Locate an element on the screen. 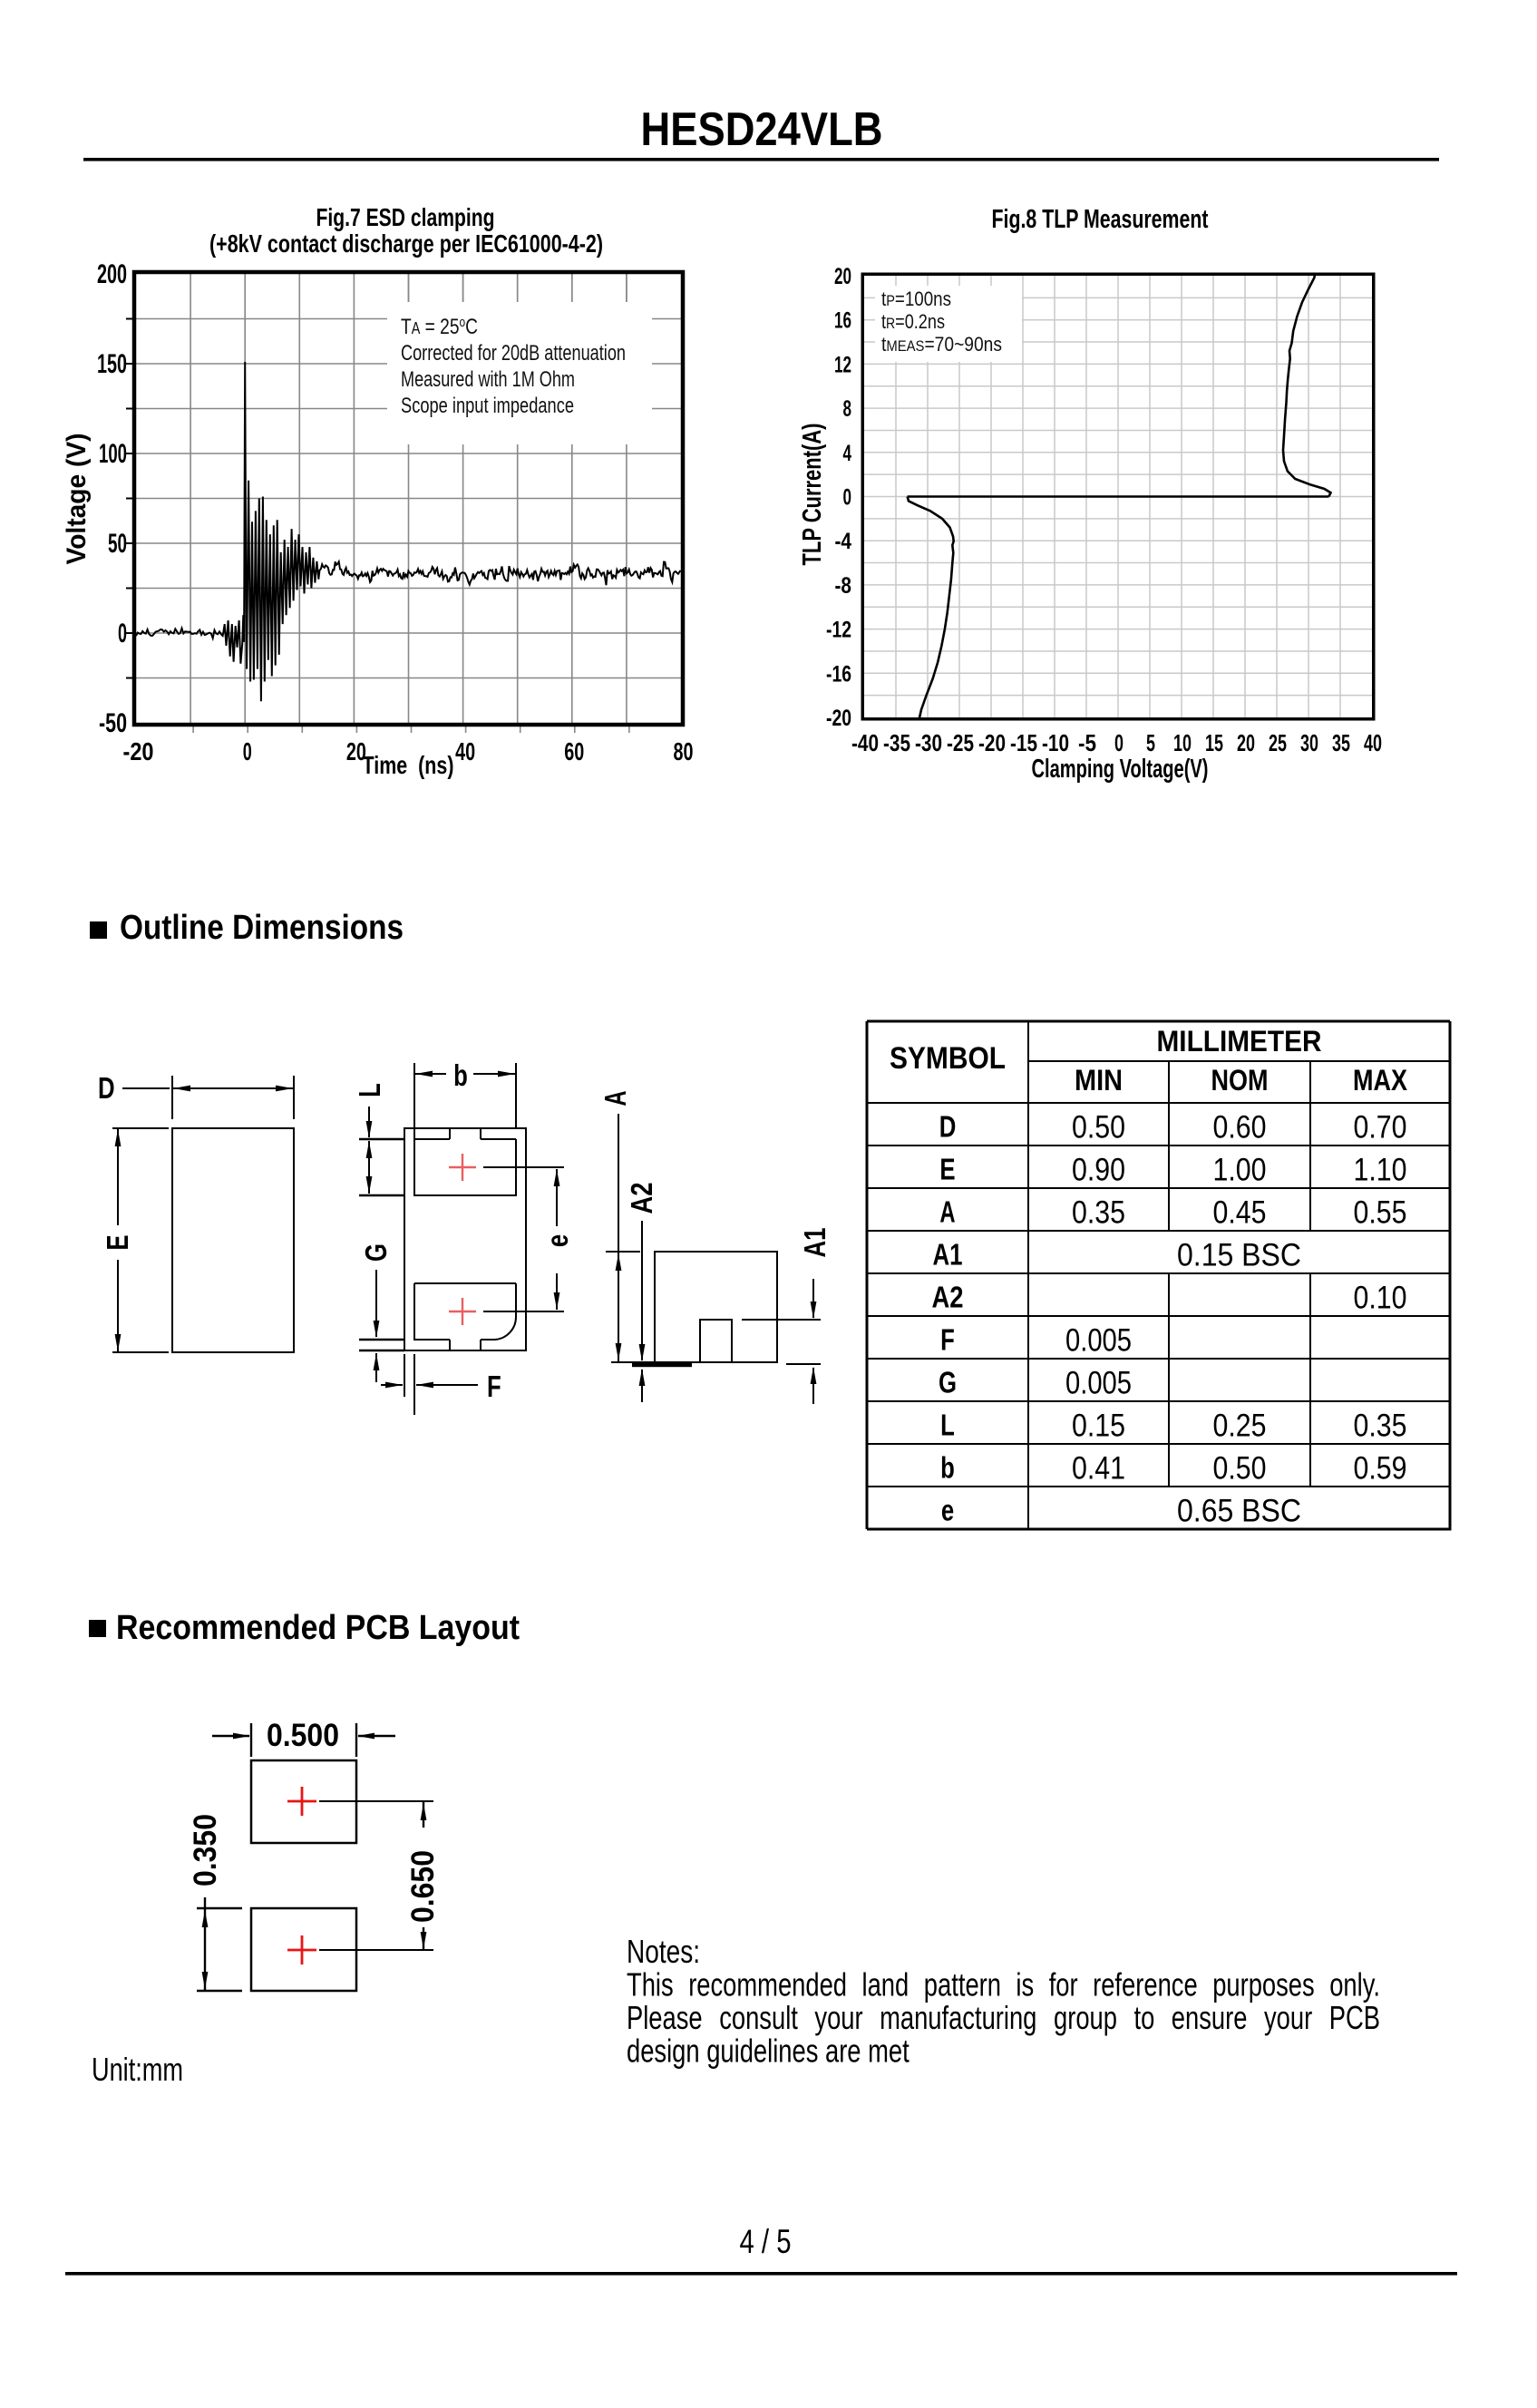  svg-text: tMEAS=70~90ns is located at coordinates (941, 344).